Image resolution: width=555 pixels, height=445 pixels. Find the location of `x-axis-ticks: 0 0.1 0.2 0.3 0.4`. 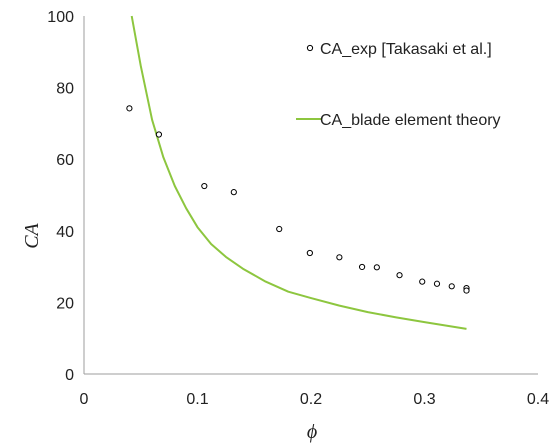

x-axis-ticks: 0 0.1 0.2 0.3 0.4 is located at coordinates (315, 399).